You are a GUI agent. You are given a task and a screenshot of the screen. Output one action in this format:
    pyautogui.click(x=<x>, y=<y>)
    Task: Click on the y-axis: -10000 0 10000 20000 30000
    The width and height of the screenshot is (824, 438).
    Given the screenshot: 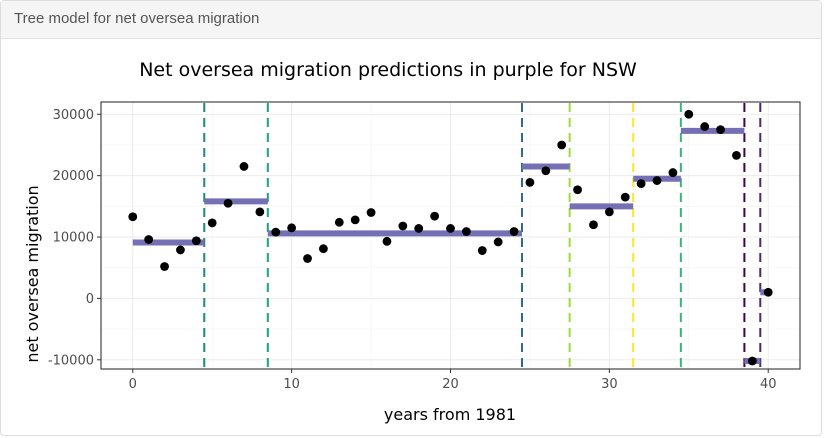 What is the action you would take?
    pyautogui.click(x=74, y=238)
    